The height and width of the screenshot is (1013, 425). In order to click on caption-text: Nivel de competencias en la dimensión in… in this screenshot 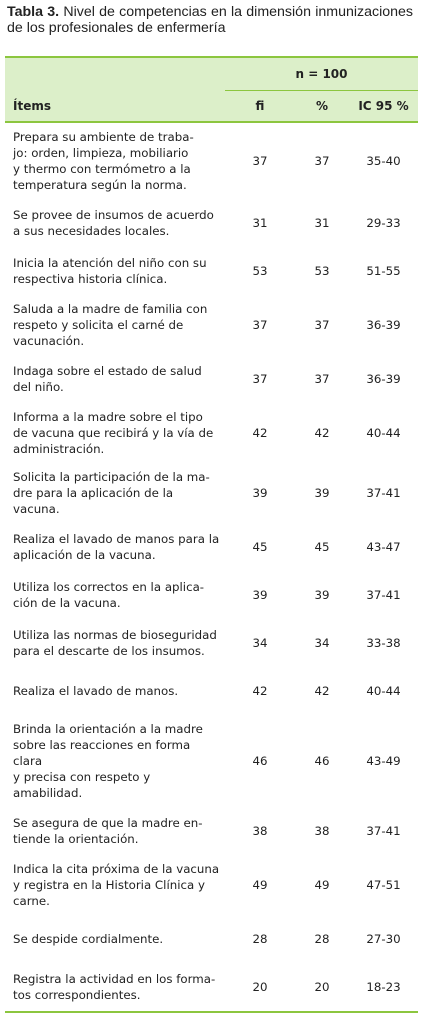, I will do `click(210, 20)`.